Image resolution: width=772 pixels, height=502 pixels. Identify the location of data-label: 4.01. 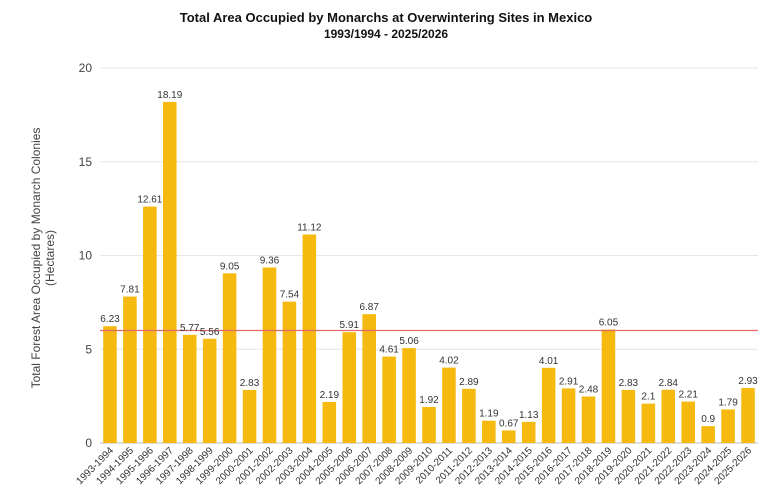
(549, 361).